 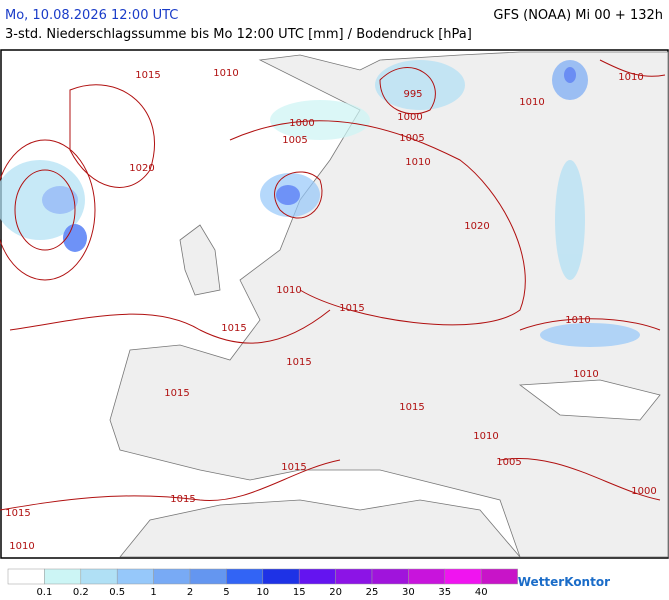 What do you see at coordinates (226, 592) in the screenshot?
I see `legend-label: 5` at bounding box center [226, 592].